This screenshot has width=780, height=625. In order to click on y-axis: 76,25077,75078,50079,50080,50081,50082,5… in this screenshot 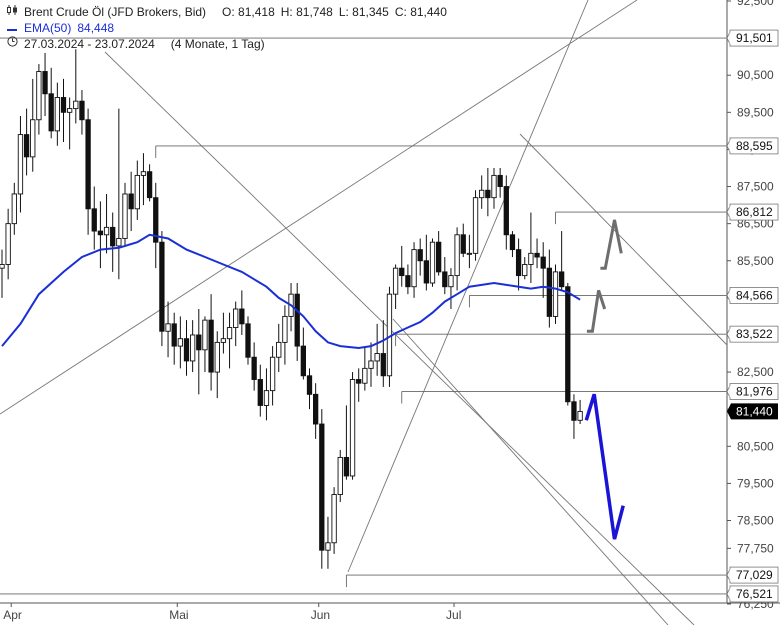, I will do `click(752, 305)`.